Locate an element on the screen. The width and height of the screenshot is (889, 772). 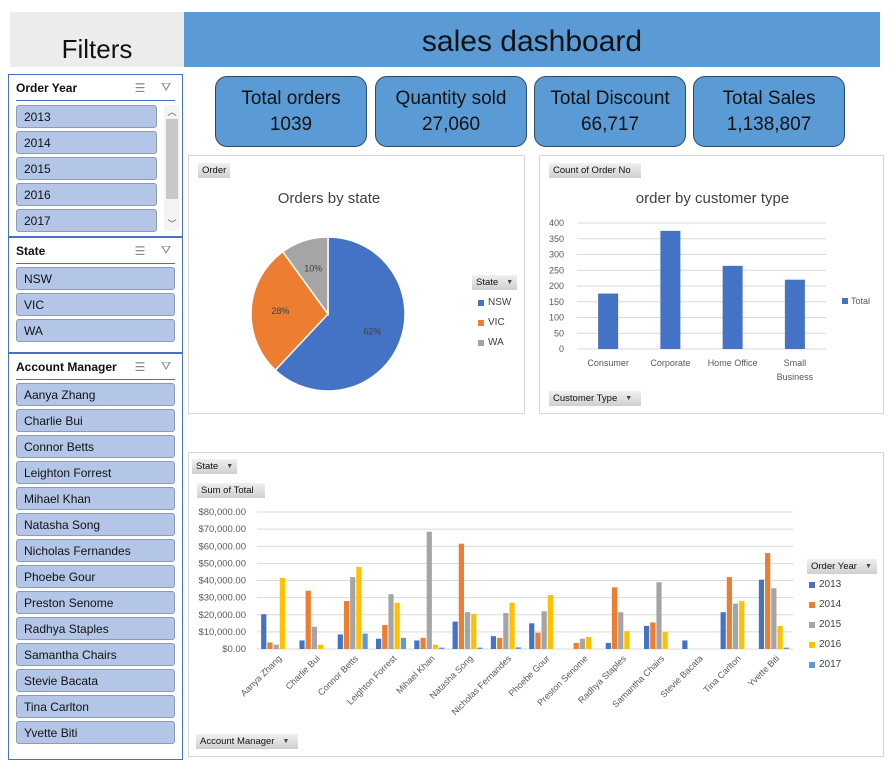
y-tick-label: 300 is located at coordinates (556, 255).